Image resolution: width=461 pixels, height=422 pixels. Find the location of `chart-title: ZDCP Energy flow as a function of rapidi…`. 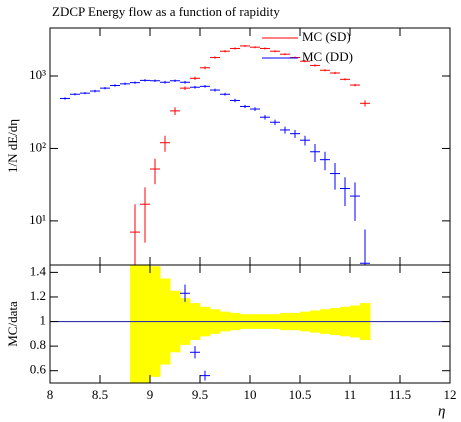

chart-title: ZDCP Energy flow as a function of rapidi… is located at coordinates (166, 11).